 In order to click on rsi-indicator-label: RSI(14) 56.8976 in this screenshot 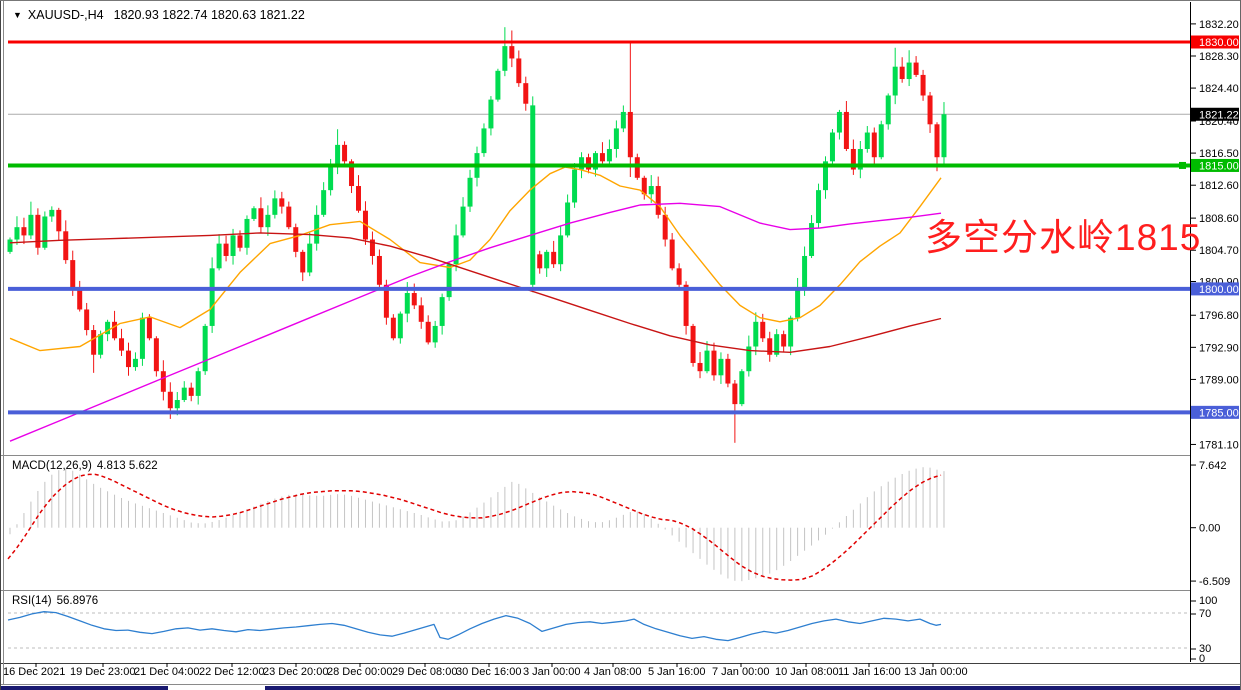, I will do `click(55, 601)`.